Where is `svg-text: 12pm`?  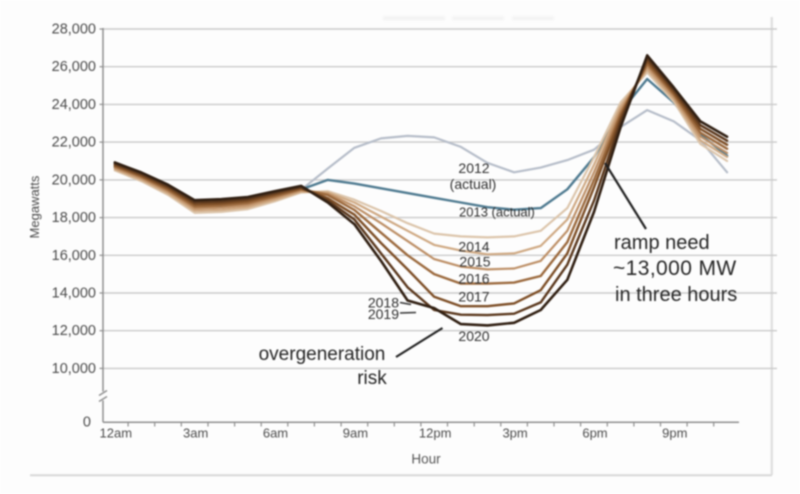
svg-text: 12pm is located at coordinates (435, 432).